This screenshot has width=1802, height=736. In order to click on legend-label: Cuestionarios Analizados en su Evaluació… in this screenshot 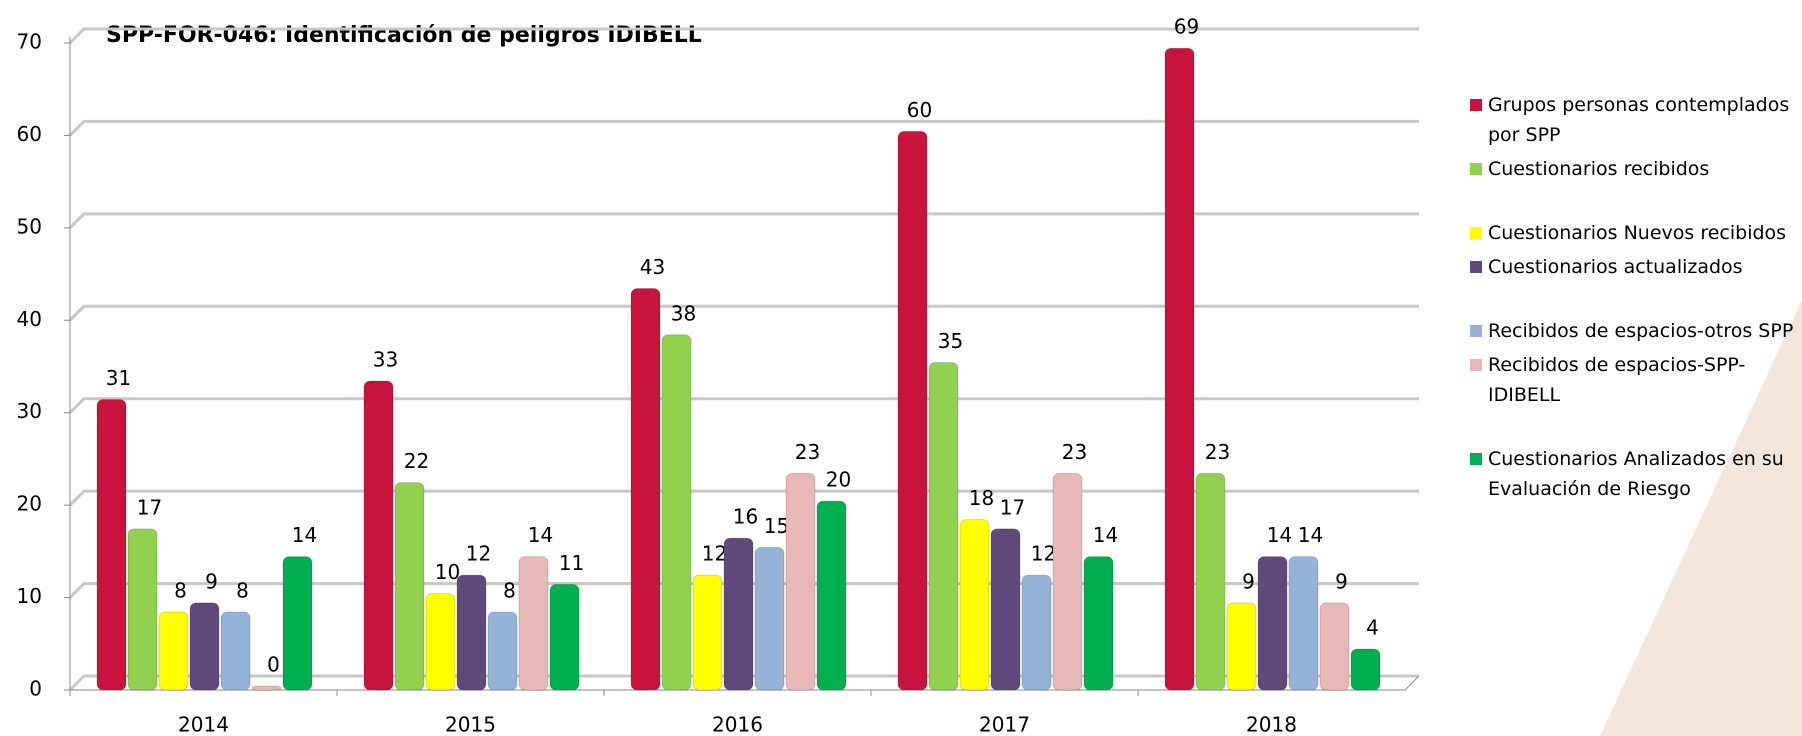, I will do `click(1636, 474)`.